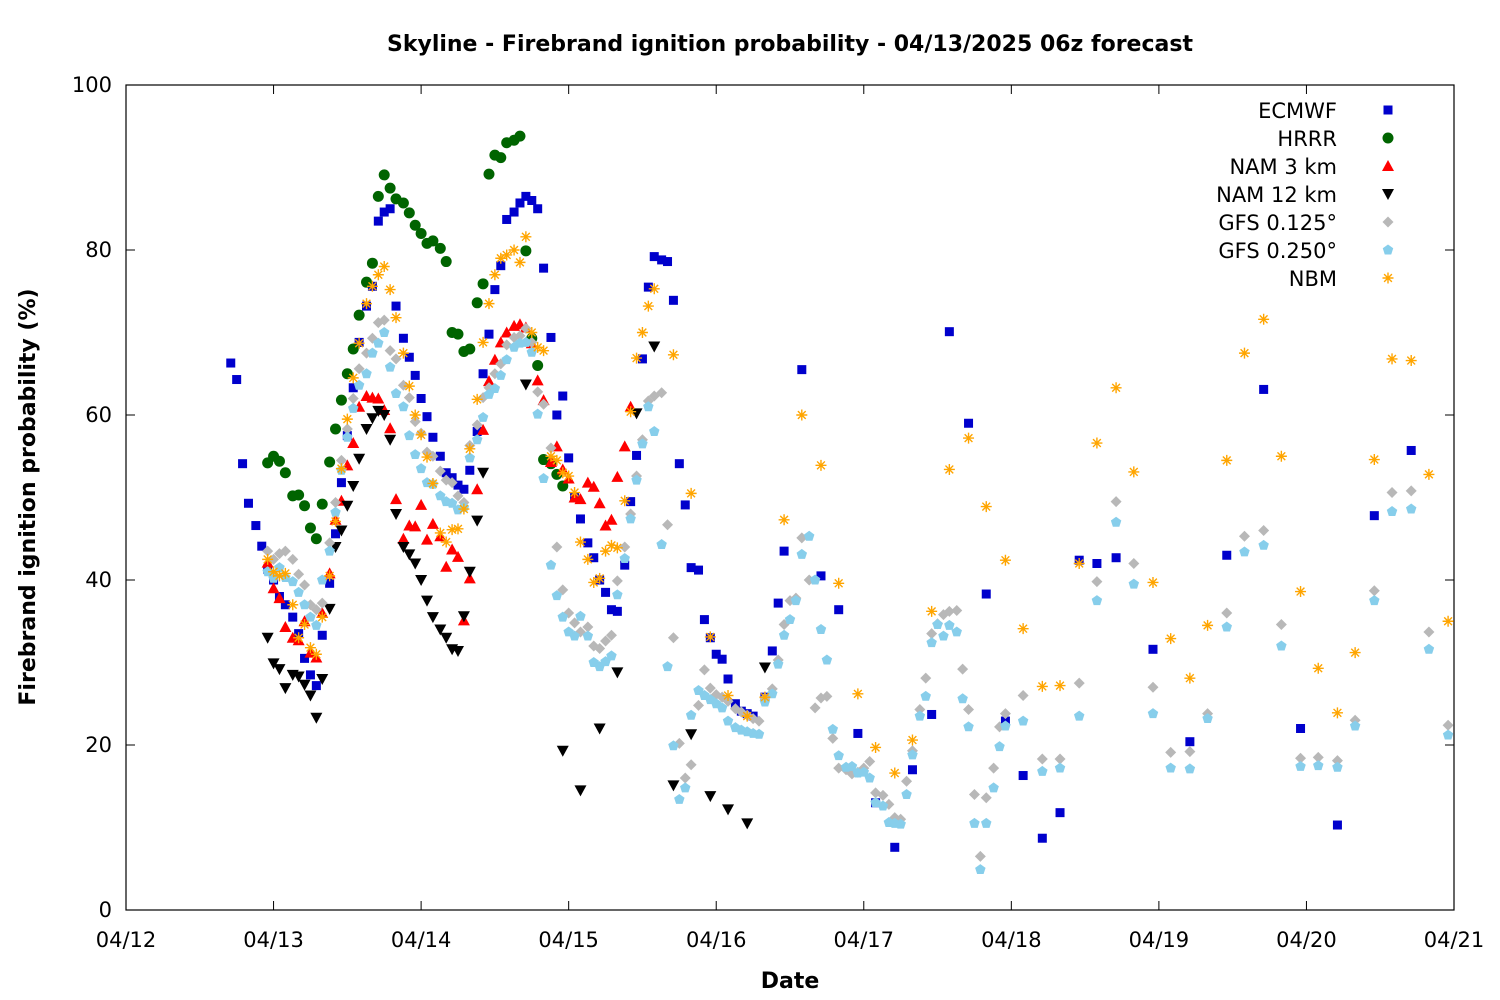  I want to click on y-tick-label: 60, so click(98, 415).